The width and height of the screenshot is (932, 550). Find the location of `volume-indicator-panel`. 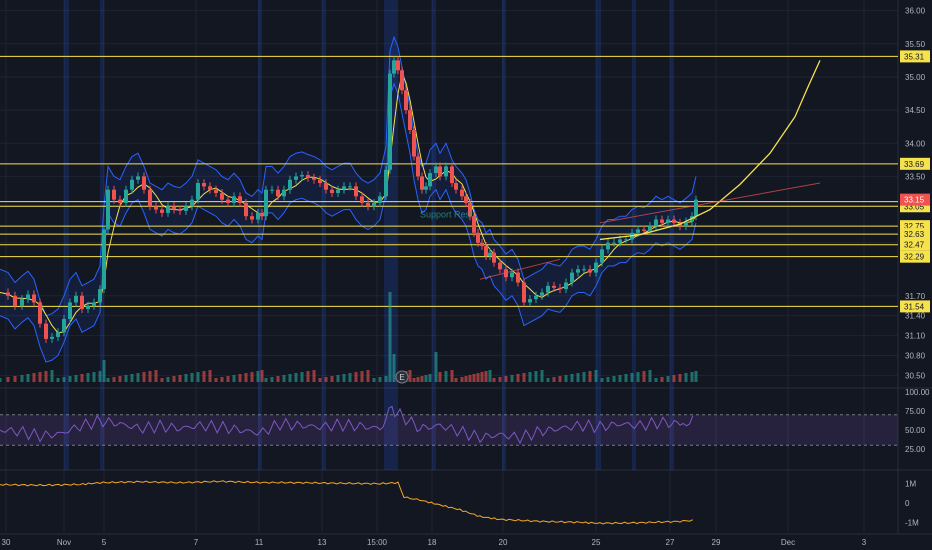

volume-indicator-panel is located at coordinates (347, 502).